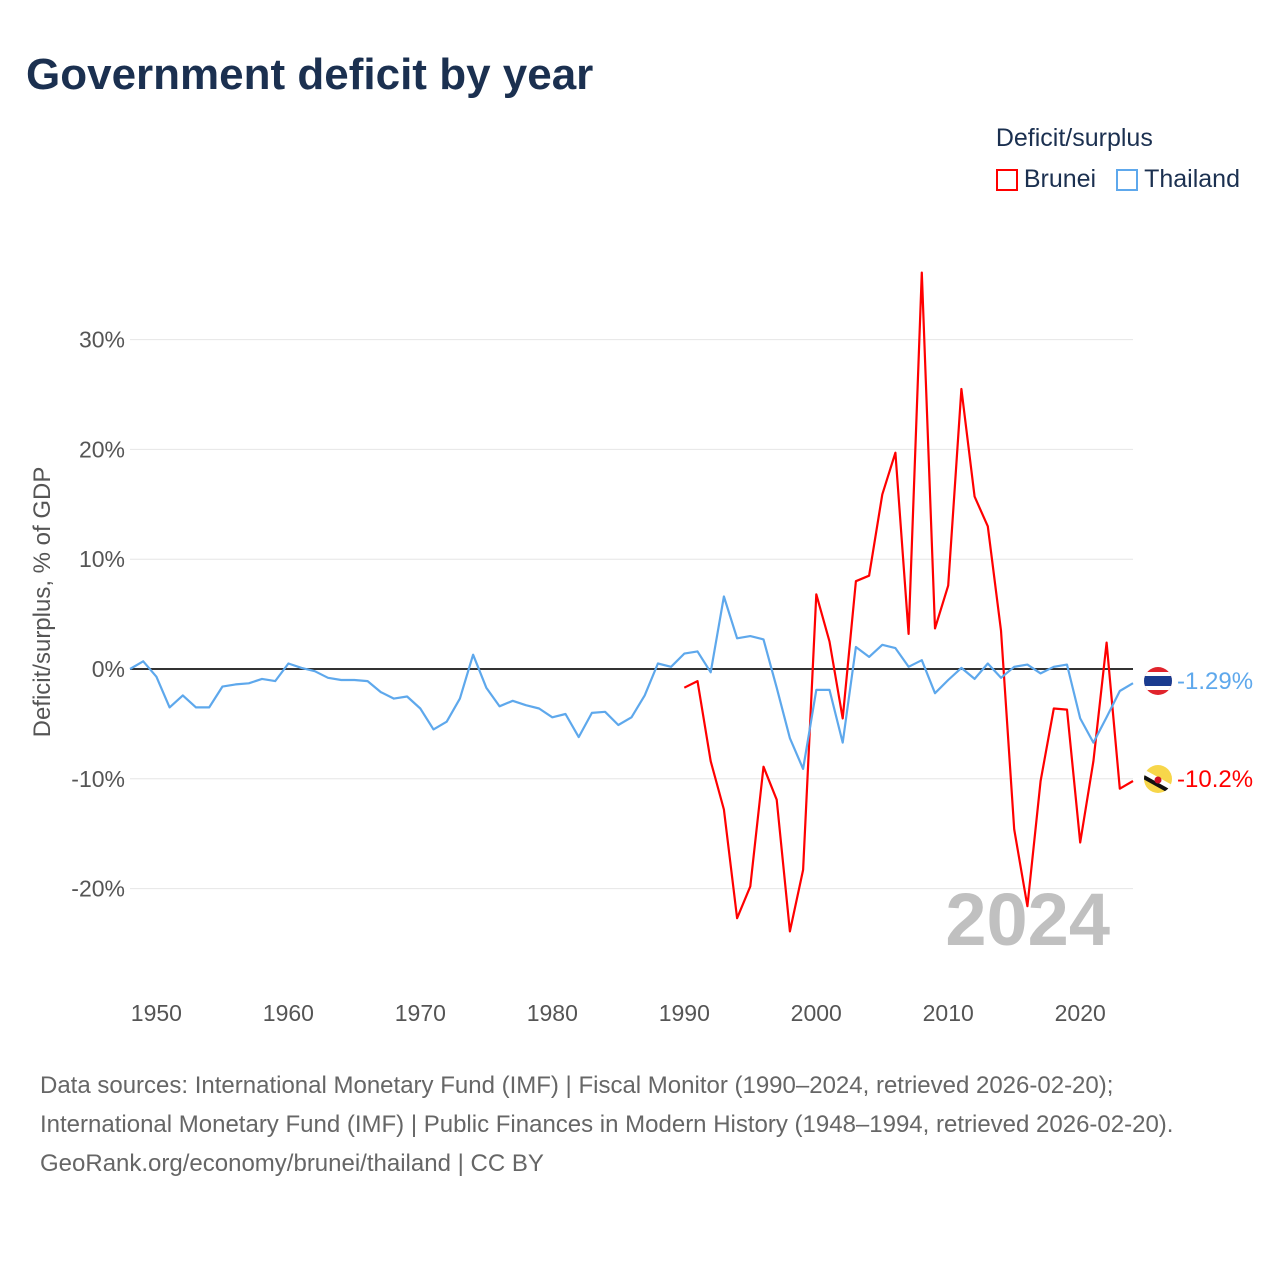 The height and width of the screenshot is (1280, 1280). What do you see at coordinates (552, 1013) in the screenshot?
I see `x-tick-label: 1980` at bounding box center [552, 1013].